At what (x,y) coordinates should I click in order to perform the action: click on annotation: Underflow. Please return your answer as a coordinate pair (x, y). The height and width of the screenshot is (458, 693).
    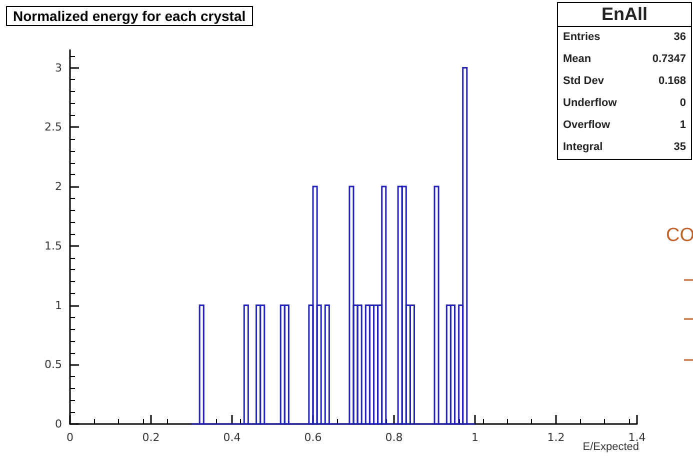
    Looking at the image, I should click on (590, 104).